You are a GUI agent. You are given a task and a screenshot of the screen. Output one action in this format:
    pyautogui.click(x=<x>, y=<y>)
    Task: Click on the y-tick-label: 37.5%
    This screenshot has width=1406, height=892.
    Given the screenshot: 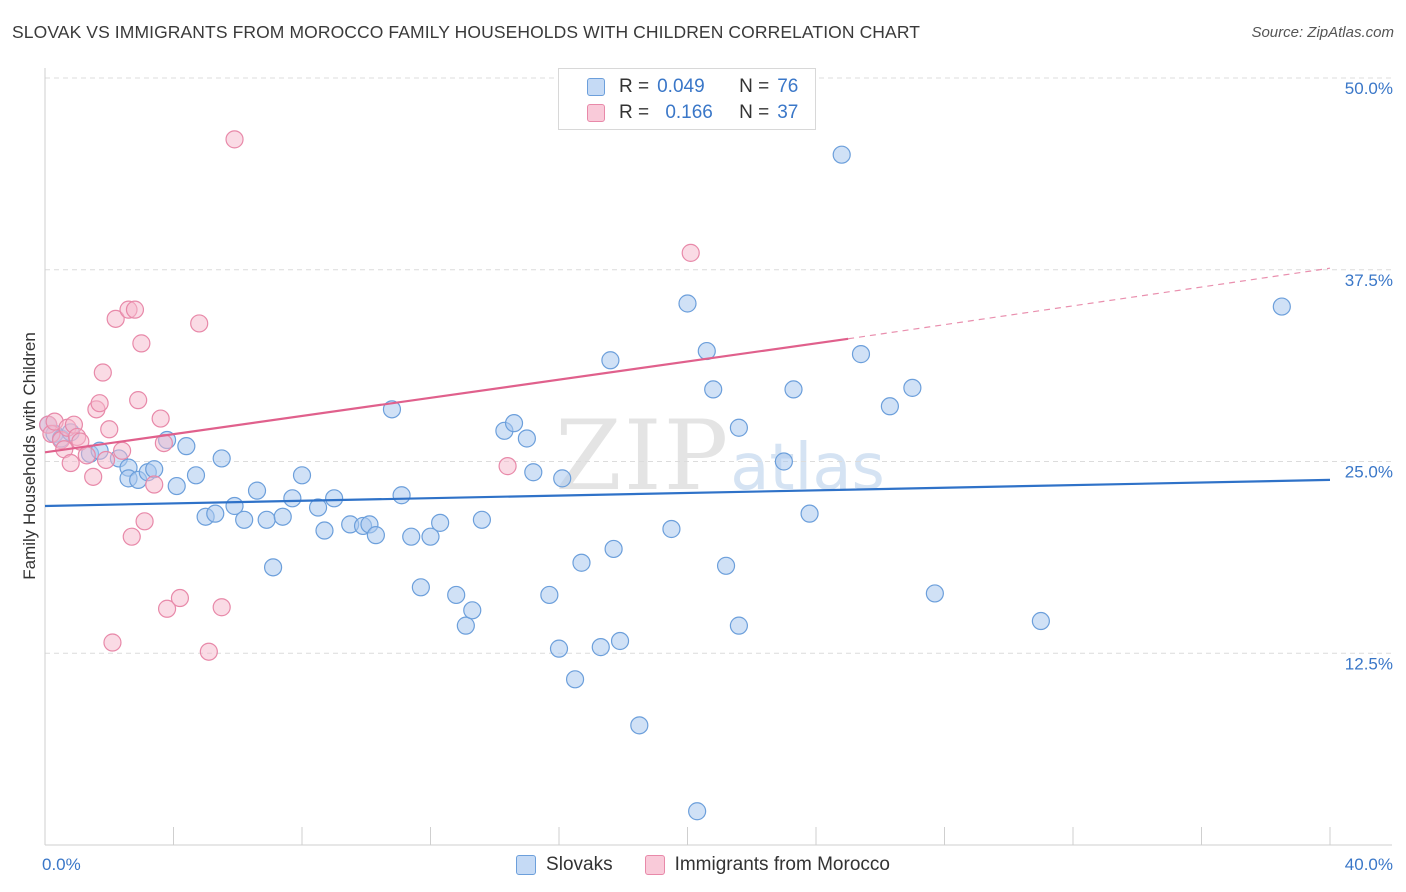 What is the action you would take?
    pyautogui.click(x=1369, y=280)
    